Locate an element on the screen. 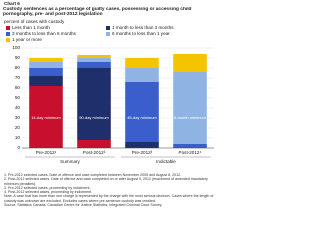 This screenshot has width=320, height=240. y-tick-label: 0 is located at coordinates (18, 147).